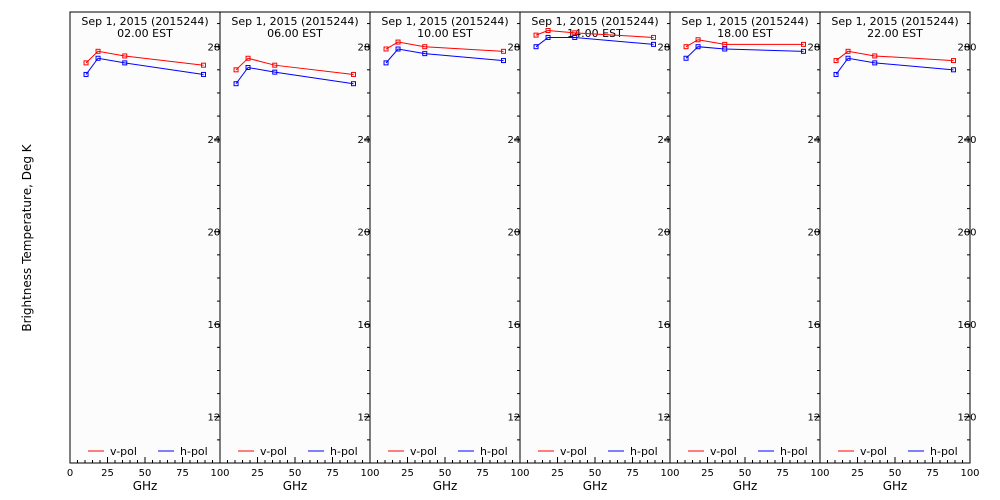 This screenshot has width=1000, height=500. Describe the element at coordinates (295, 33) in the screenshot. I see `panel-title-time: 06.00 EST` at that location.